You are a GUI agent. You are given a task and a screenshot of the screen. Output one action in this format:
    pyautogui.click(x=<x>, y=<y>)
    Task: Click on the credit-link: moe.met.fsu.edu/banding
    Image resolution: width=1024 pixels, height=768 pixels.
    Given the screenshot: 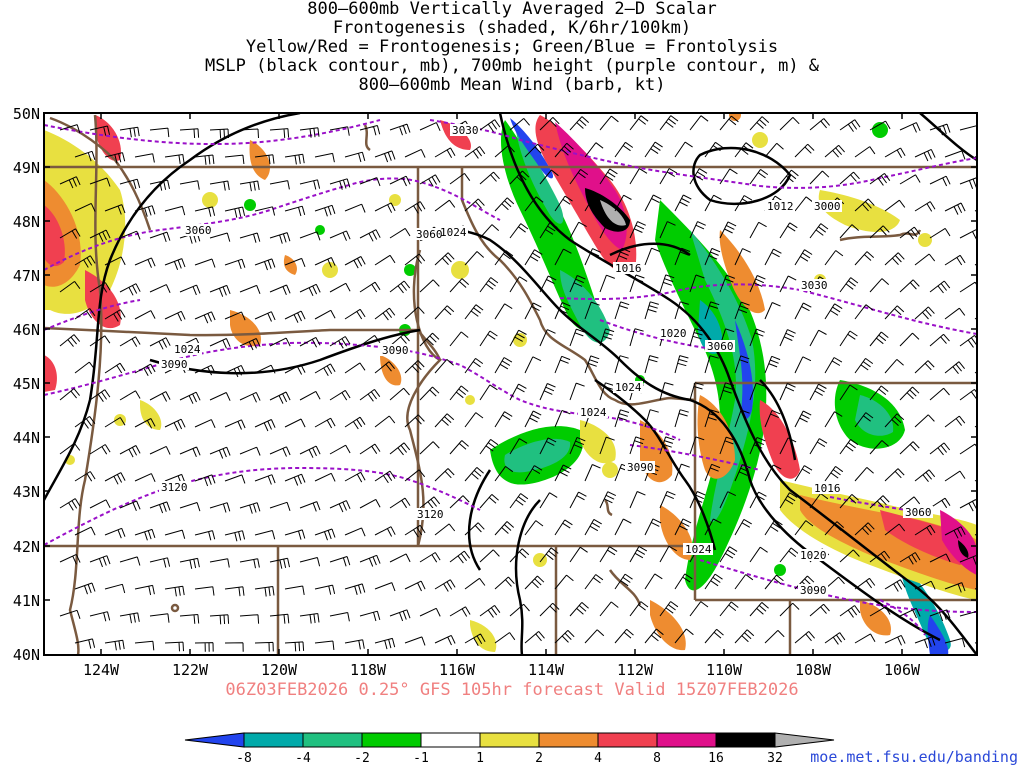 What is the action you would take?
    pyautogui.click(x=914, y=757)
    